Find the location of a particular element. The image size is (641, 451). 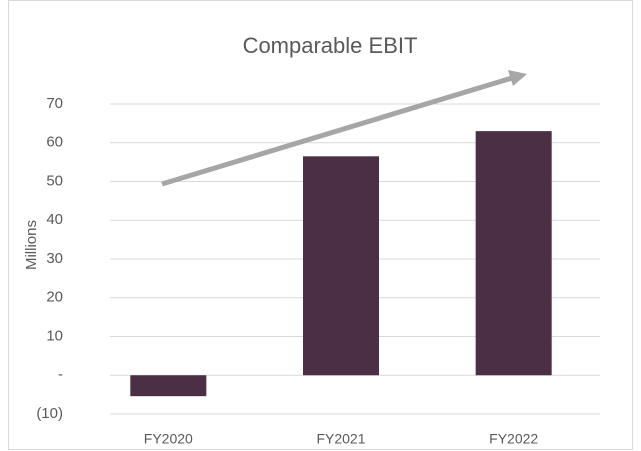

y-axis-label: Millions is located at coordinates (31, 245).